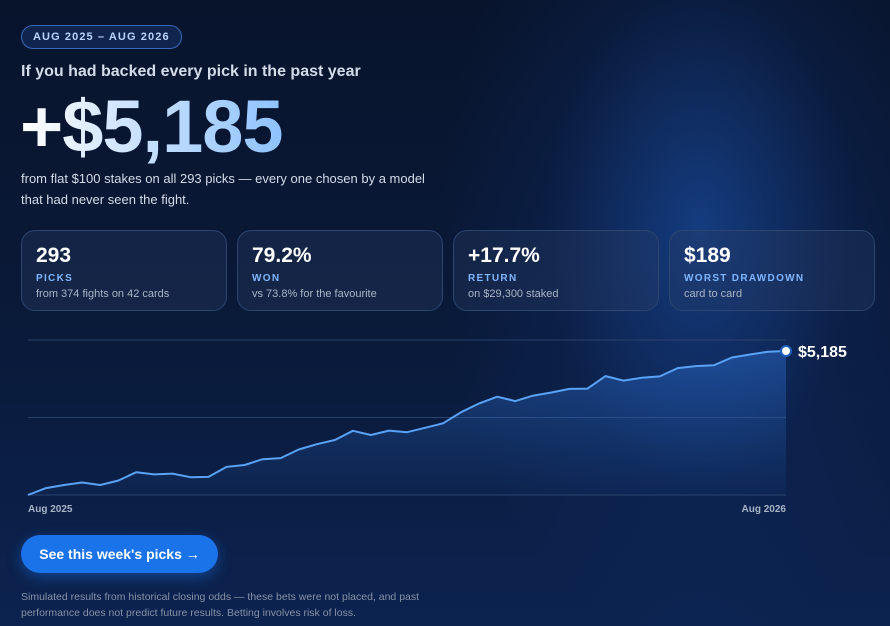 Image resolution: width=890 pixels, height=626 pixels. I want to click on stat-card-drawdown: $189 WORST DRAWDOWN card to card, so click(772, 270).